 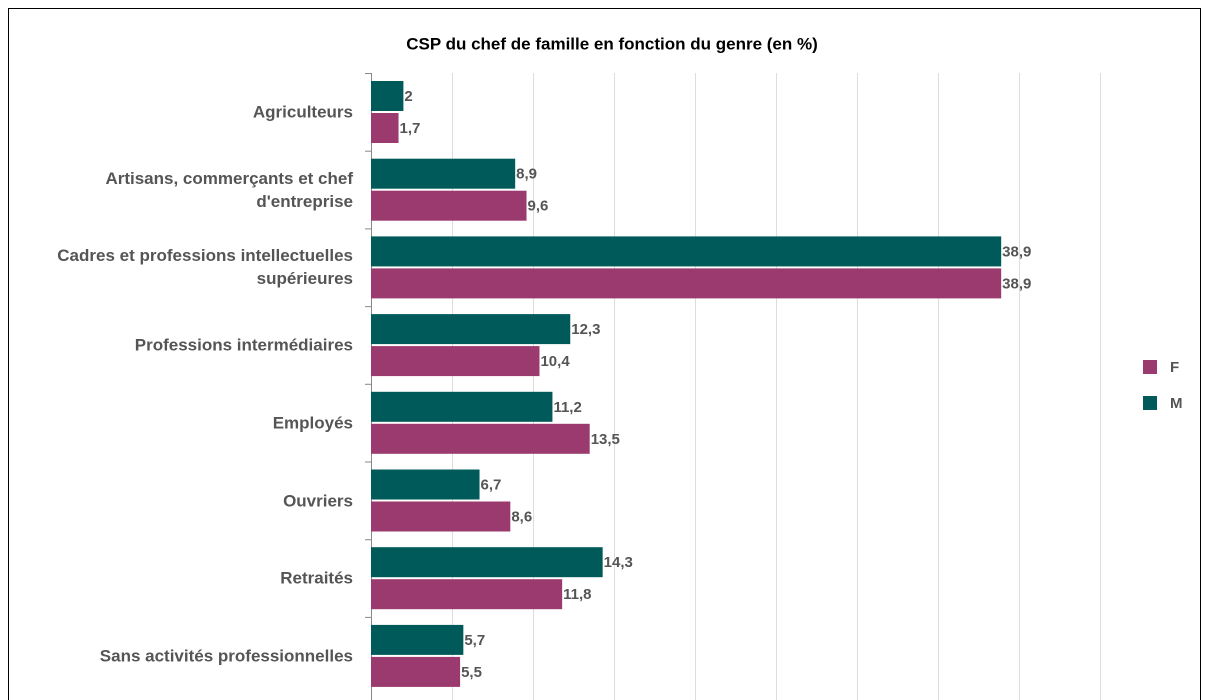 What do you see at coordinates (491, 484) in the screenshot?
I see `data-label: 6,7` at bounding box center [491, 484].